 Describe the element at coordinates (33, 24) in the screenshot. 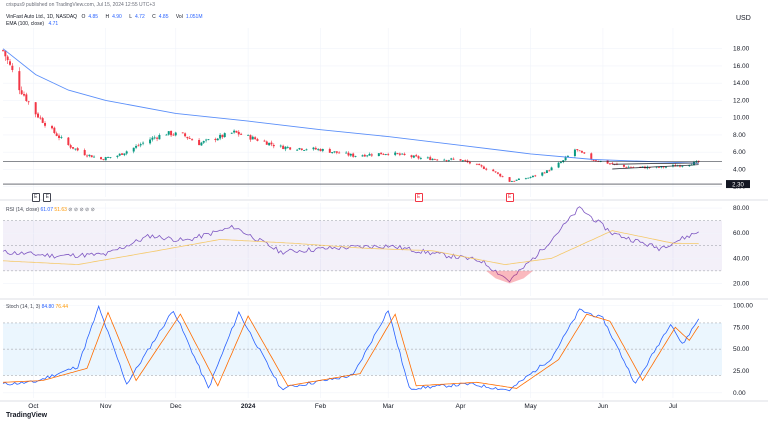

I see `ema-legend: EMA (100, close) 4.71` at that location.